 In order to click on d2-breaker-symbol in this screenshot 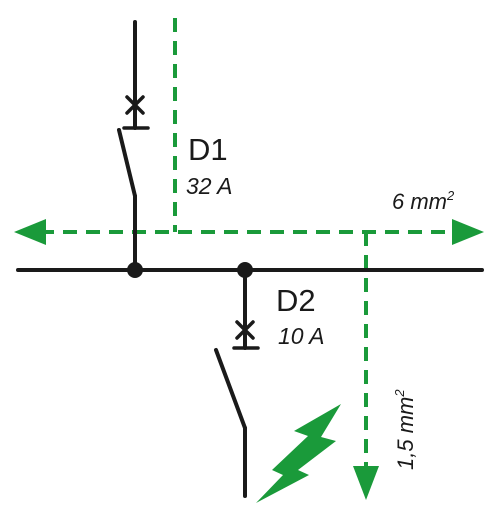, I will do `click(246, 335)`.